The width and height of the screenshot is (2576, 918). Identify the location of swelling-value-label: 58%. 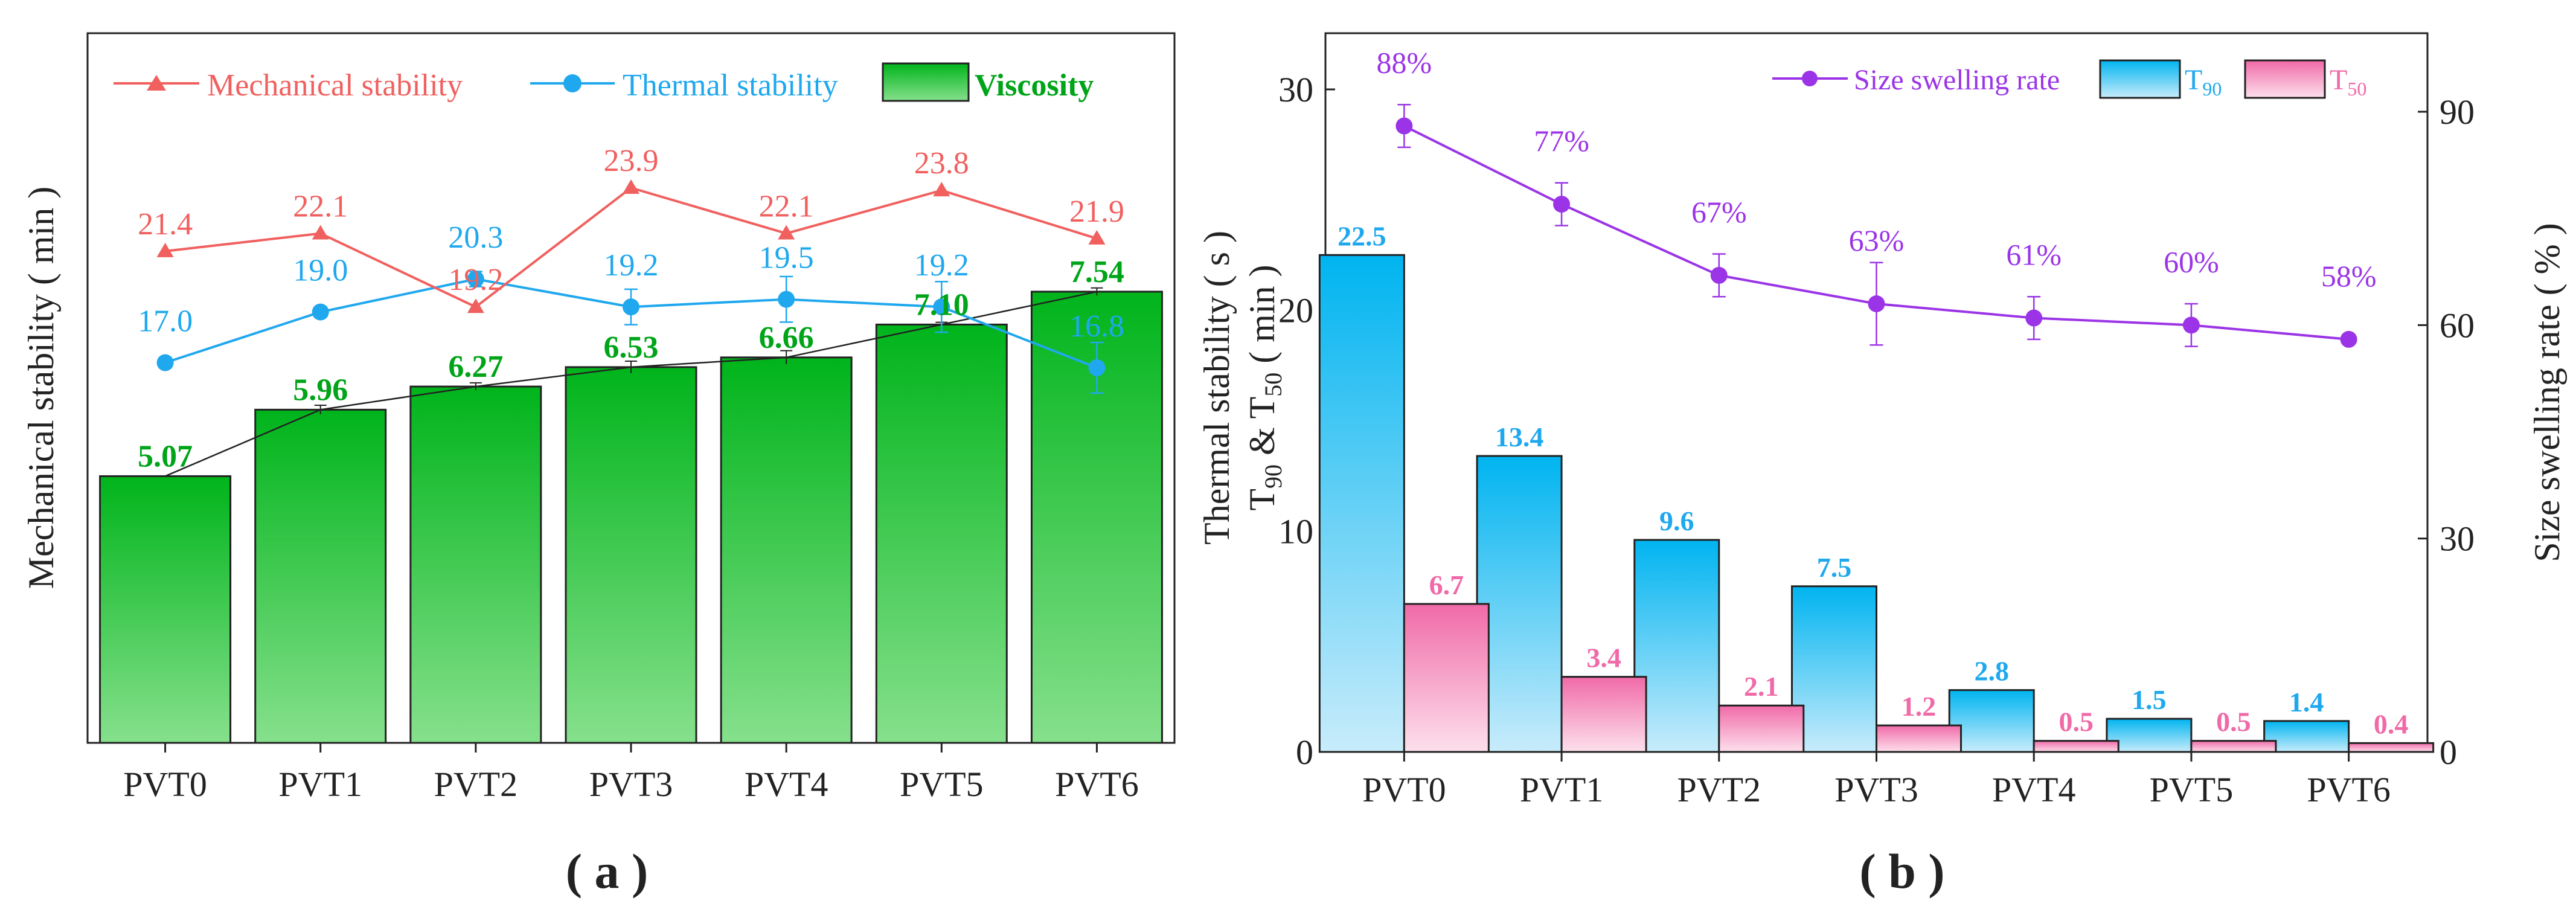
(2349, 276).